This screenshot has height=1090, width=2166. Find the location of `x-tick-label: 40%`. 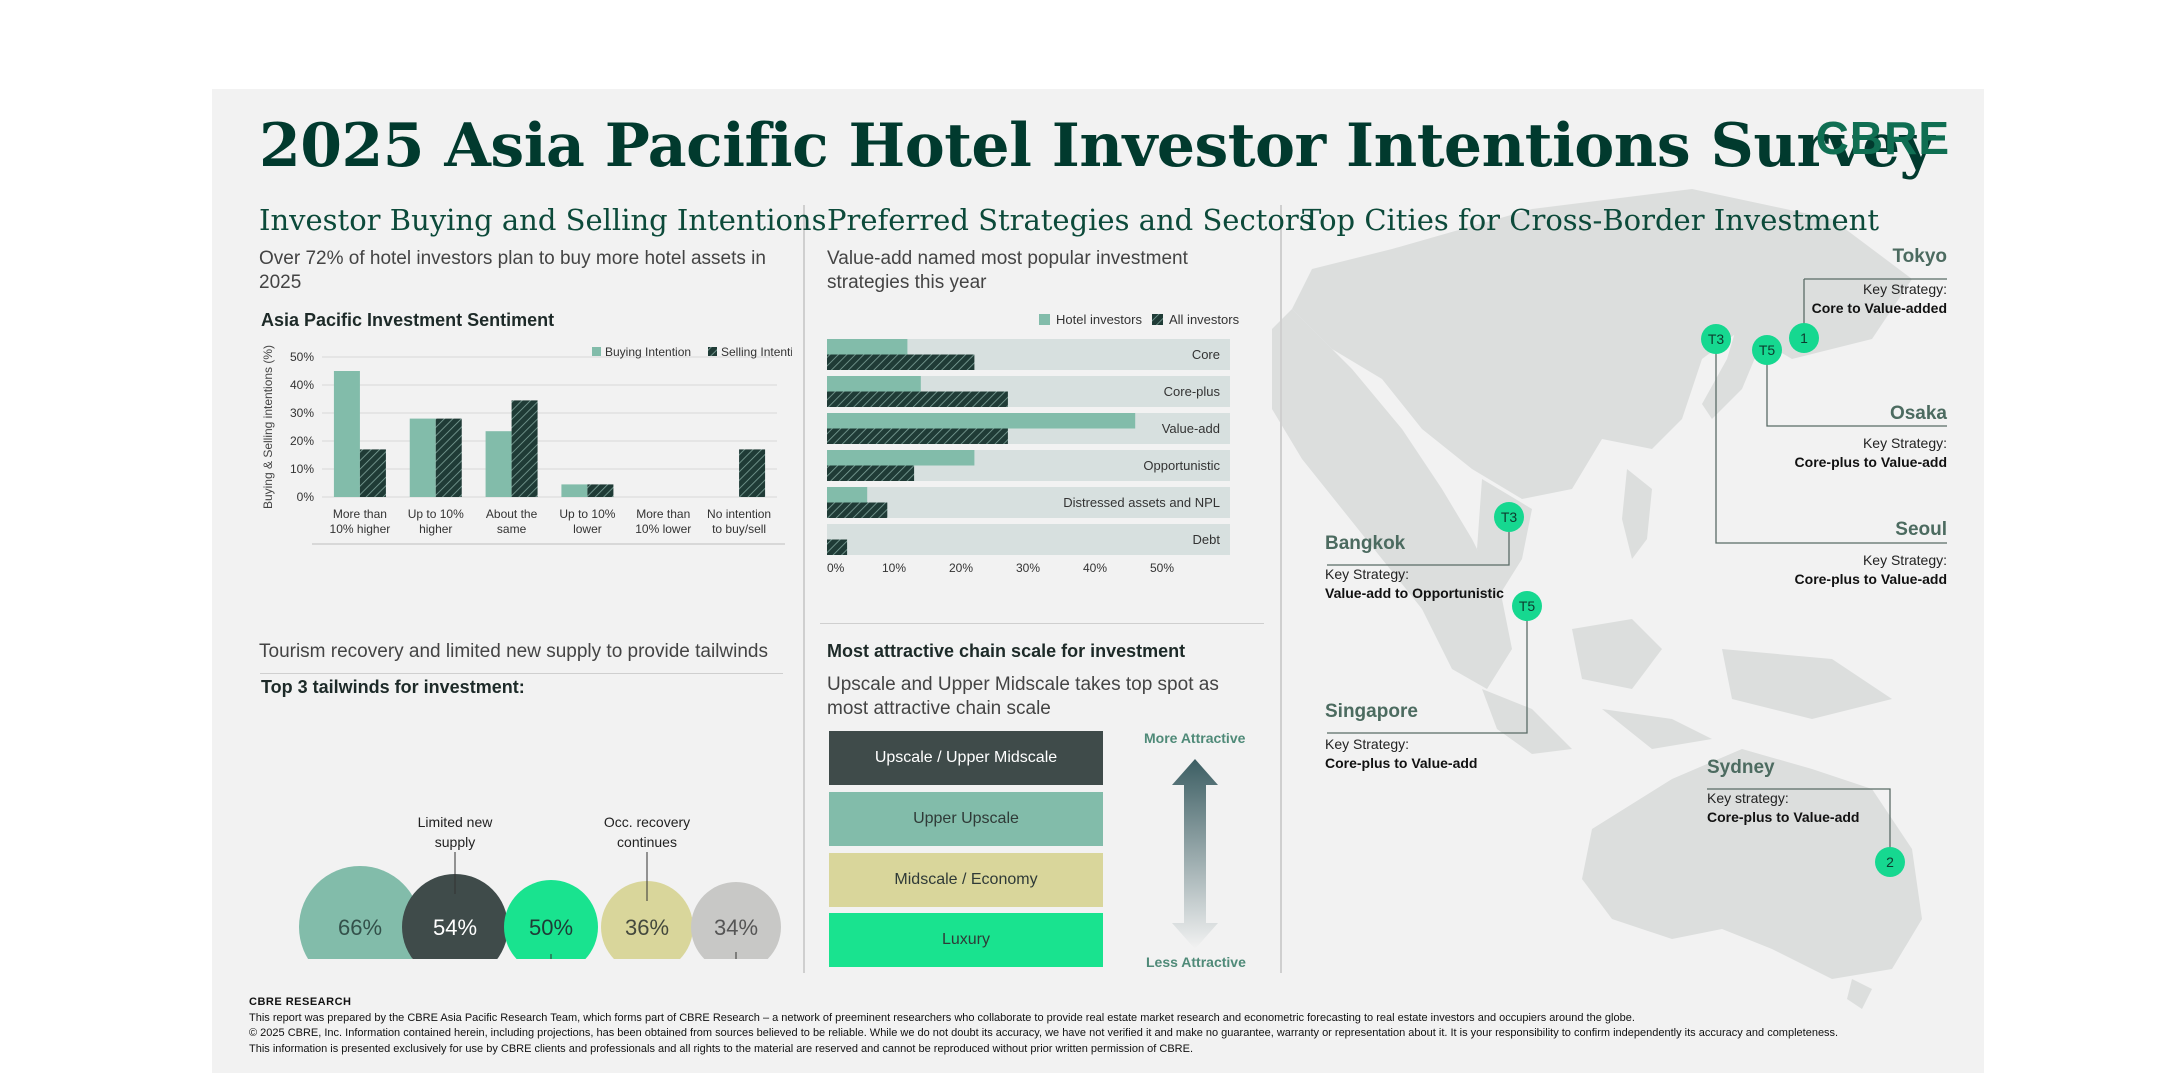

x-tick-label: 40% is located at coordinates (1095, 568).